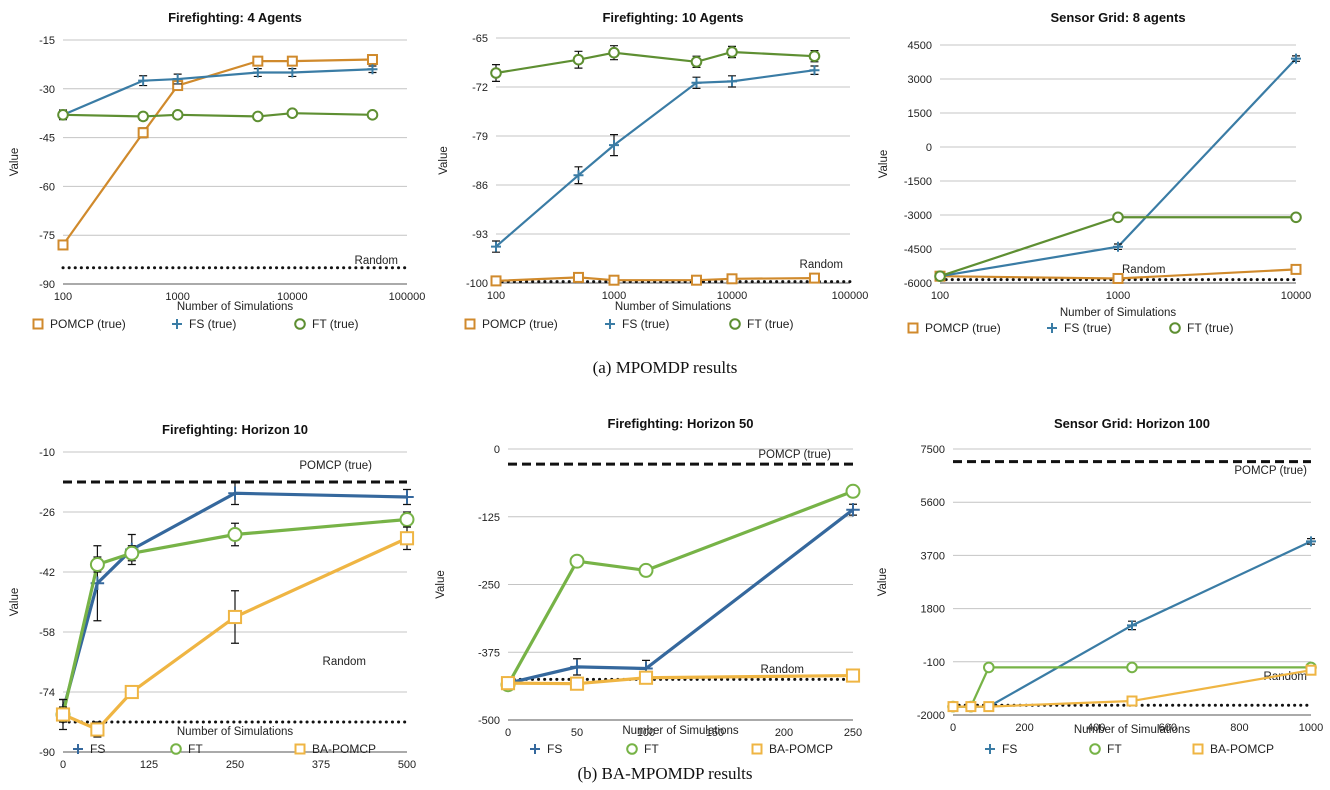 The image size is (1330, 790). Describe the element at coordinates (47, 90) in the screenshot. I see `y-tick-label: -30` at that location.